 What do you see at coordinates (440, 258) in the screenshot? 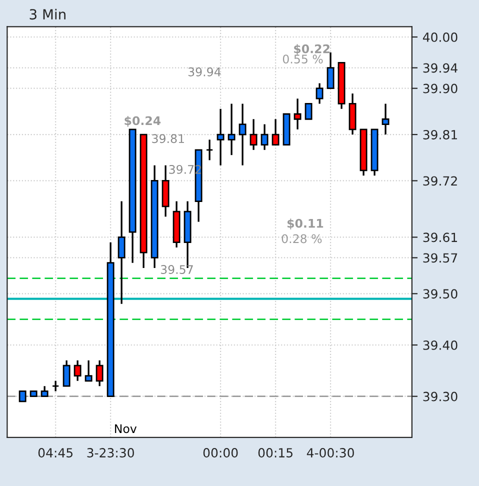
I see `y-tick-label: 39.57` at bounding box center [440, 258].